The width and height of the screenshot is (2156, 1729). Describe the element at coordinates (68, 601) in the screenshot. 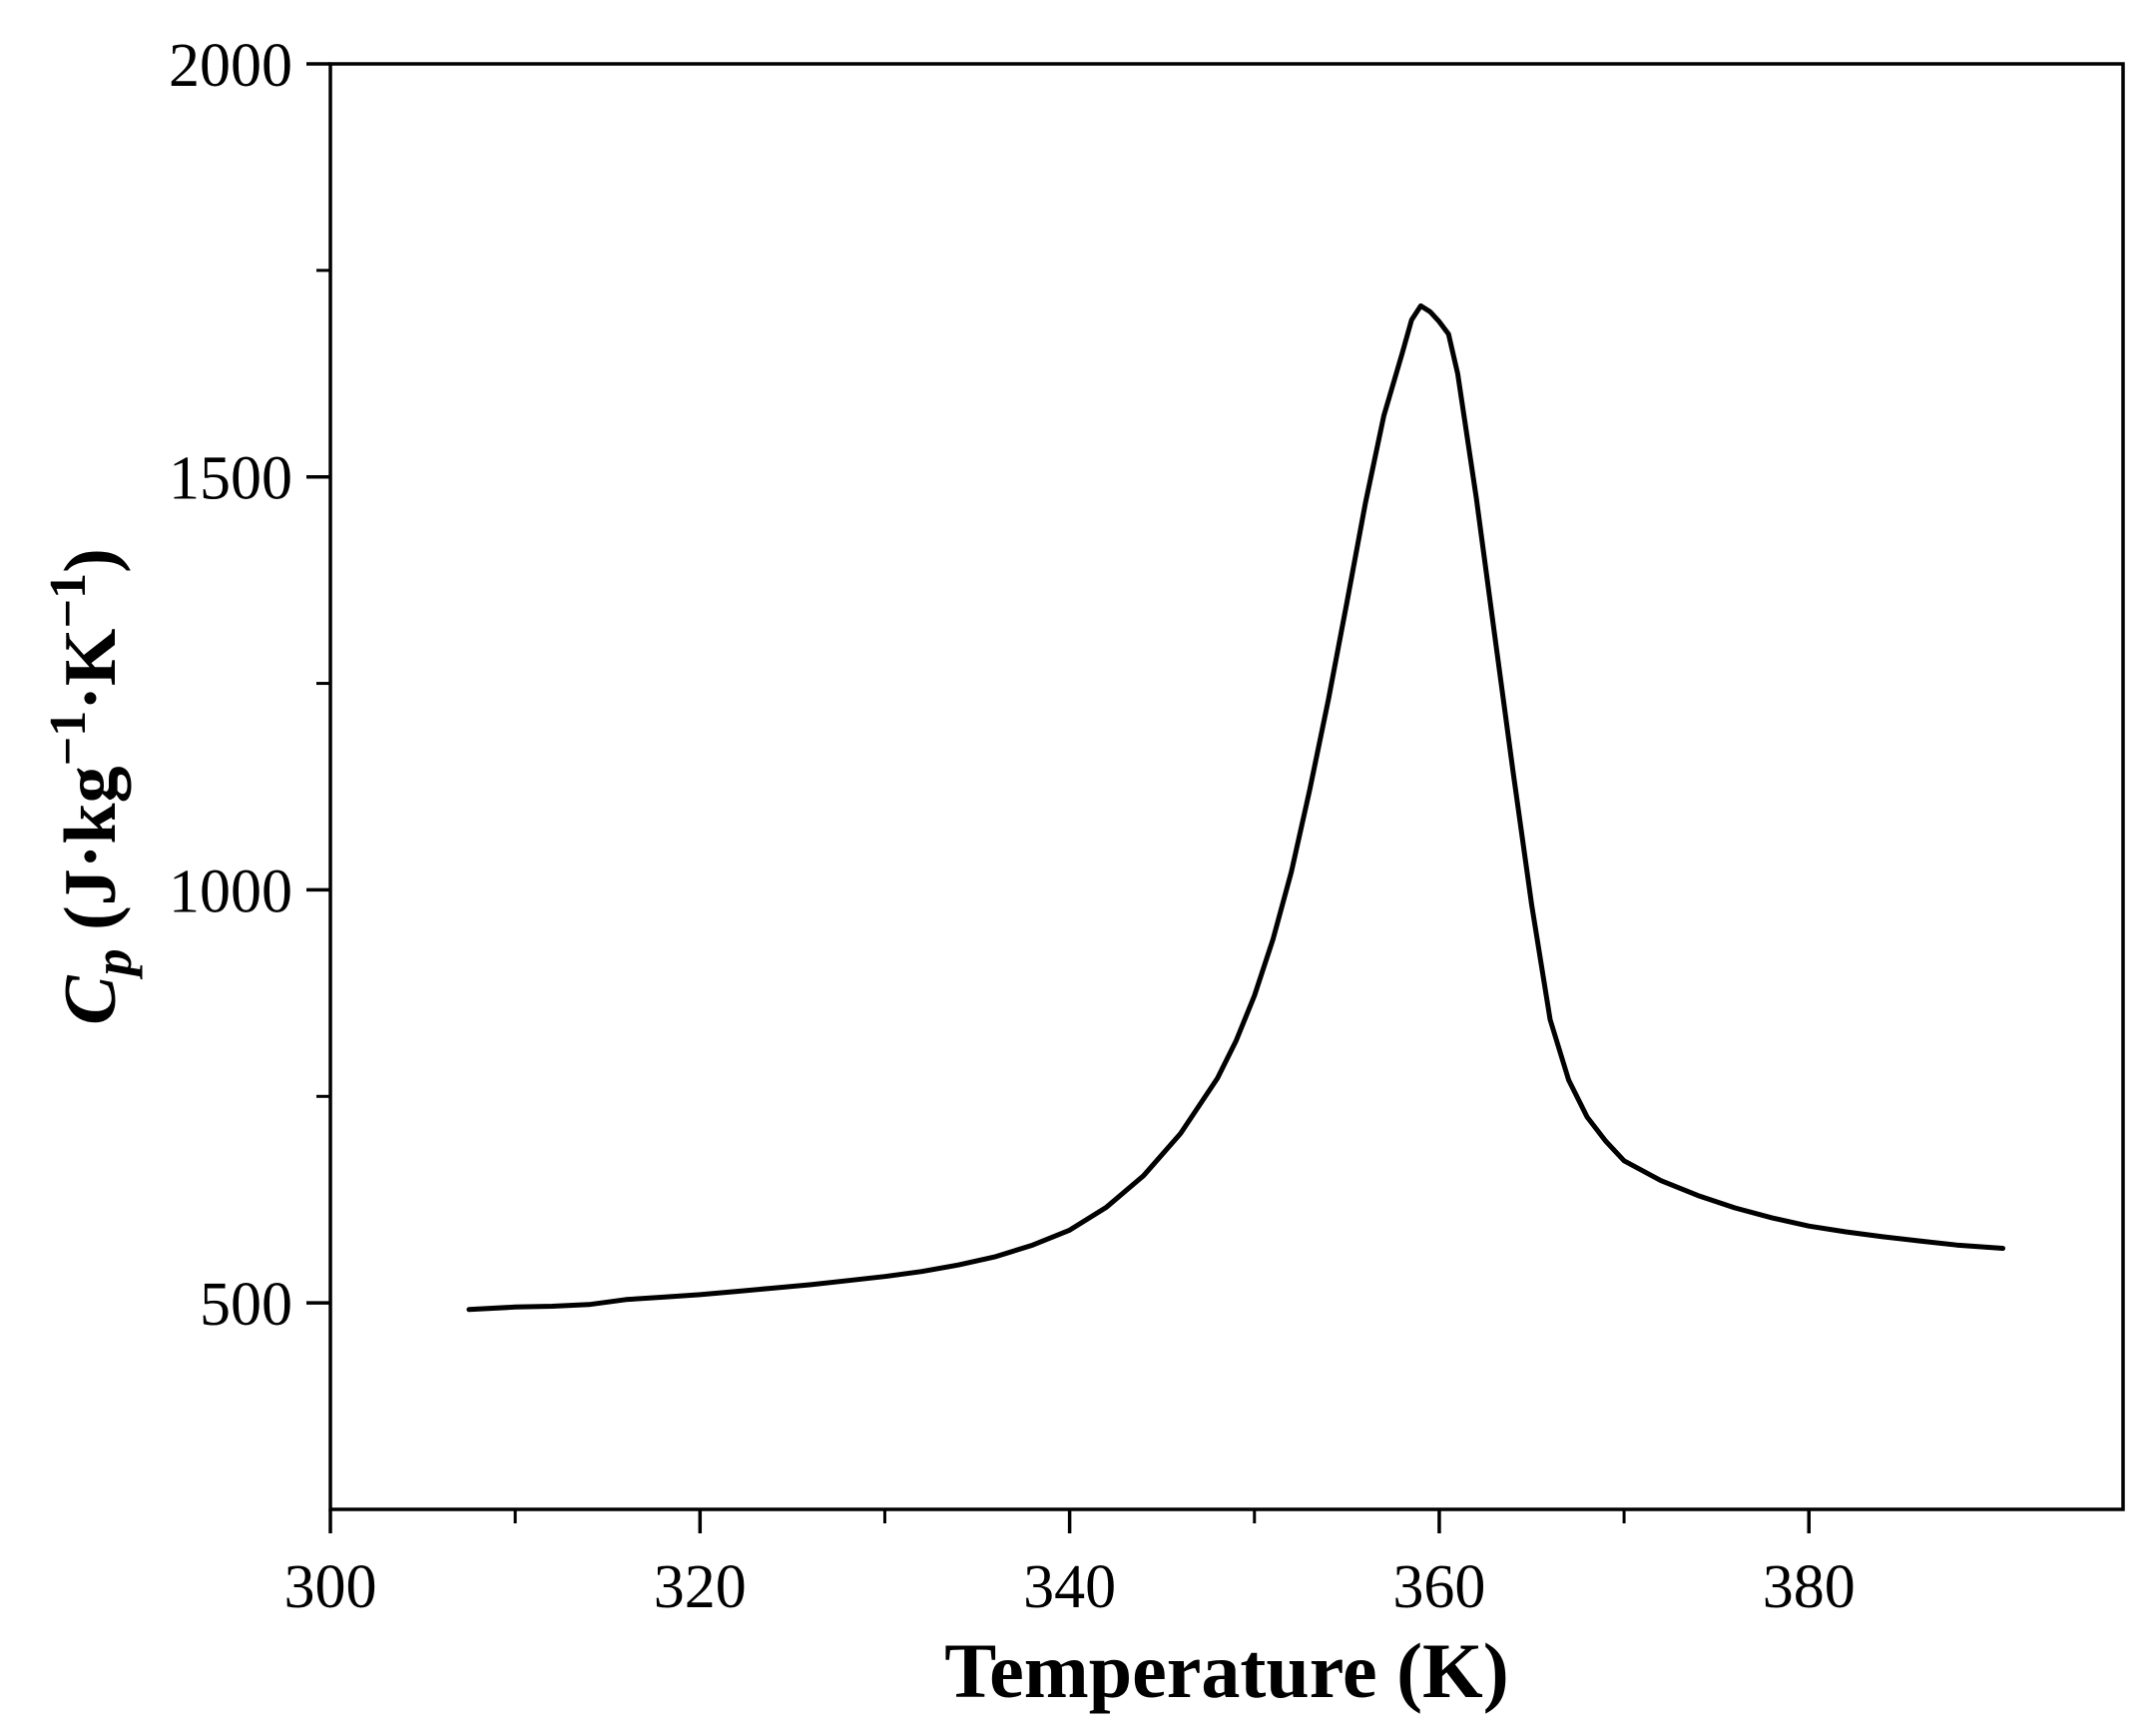

I see `y-axis-exponent-2: −1` at that location.